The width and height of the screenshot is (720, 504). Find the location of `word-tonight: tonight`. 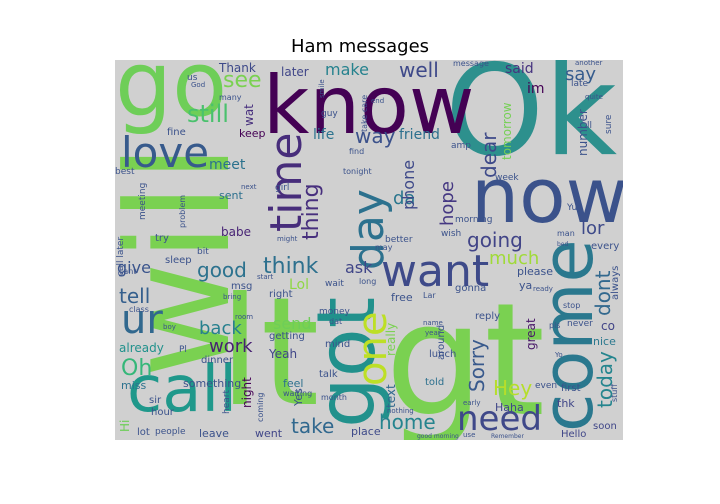

word-tonight: tonight is located at coordinates (357, 171).